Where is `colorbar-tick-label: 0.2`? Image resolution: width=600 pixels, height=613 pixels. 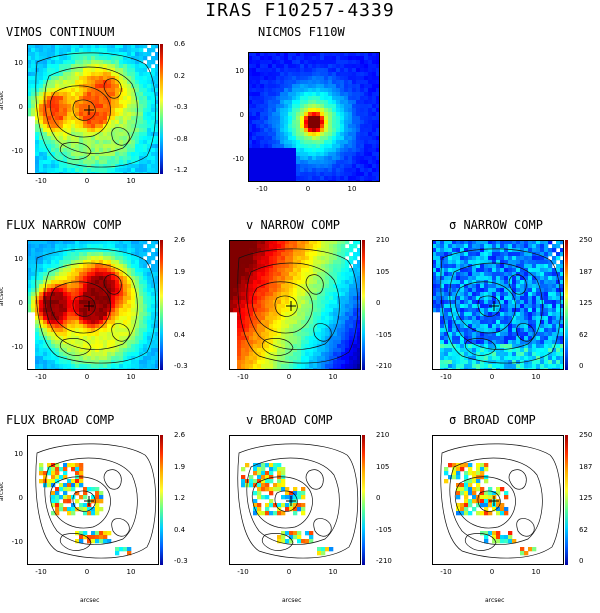 colorbar-tick-label: 0.2 is located at coordinates (179, 76).